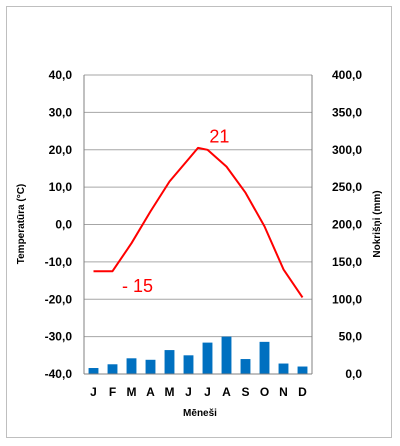 Image resolution: width=400 pixels, height=446 pixels. I want to click on right-tick-label: 250,0, so click(347, 187).